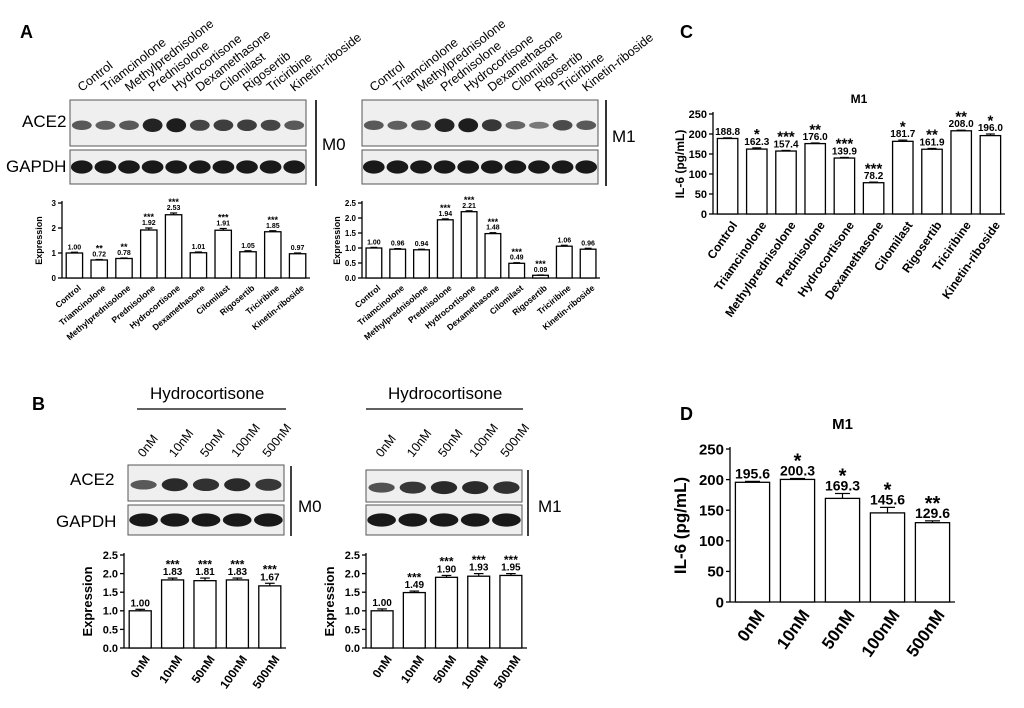  What do you see at coordinates (704, 215) in the screenshot?
I see `y-tick-label: 0` at bounding box center [704, 215].